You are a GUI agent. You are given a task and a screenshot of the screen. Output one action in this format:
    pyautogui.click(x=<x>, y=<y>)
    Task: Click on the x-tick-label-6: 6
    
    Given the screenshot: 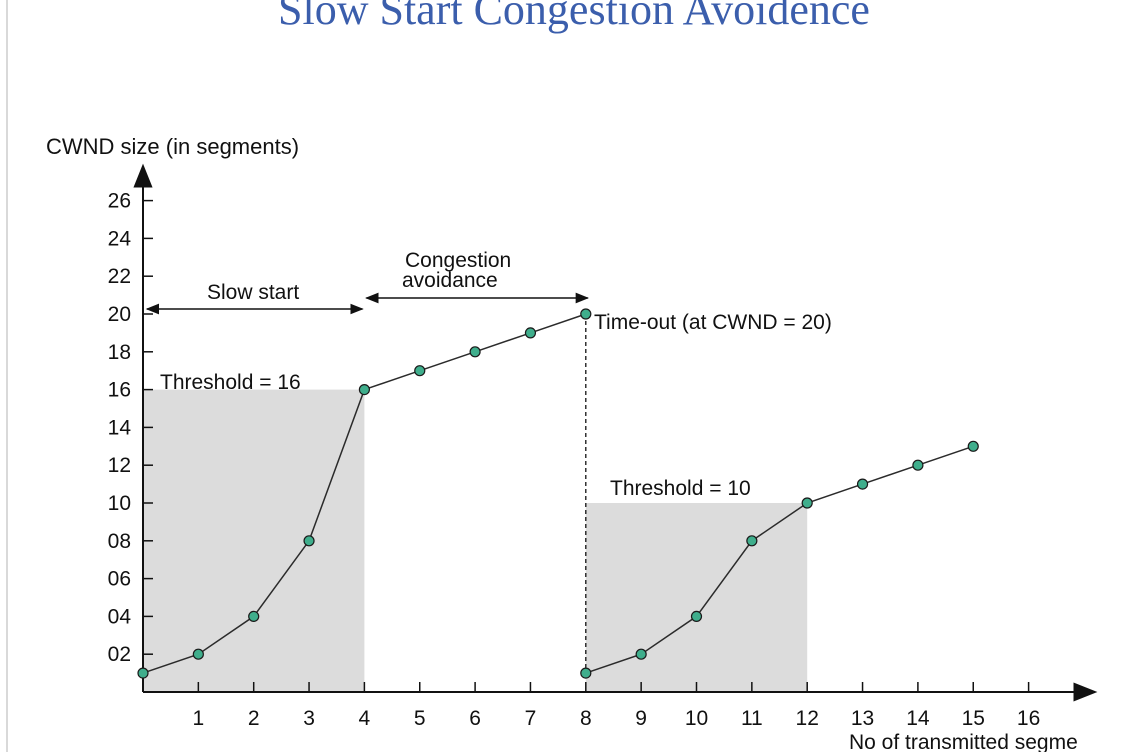 What is the action you would take?
    pyautogui.click(x=475, y=718)
    